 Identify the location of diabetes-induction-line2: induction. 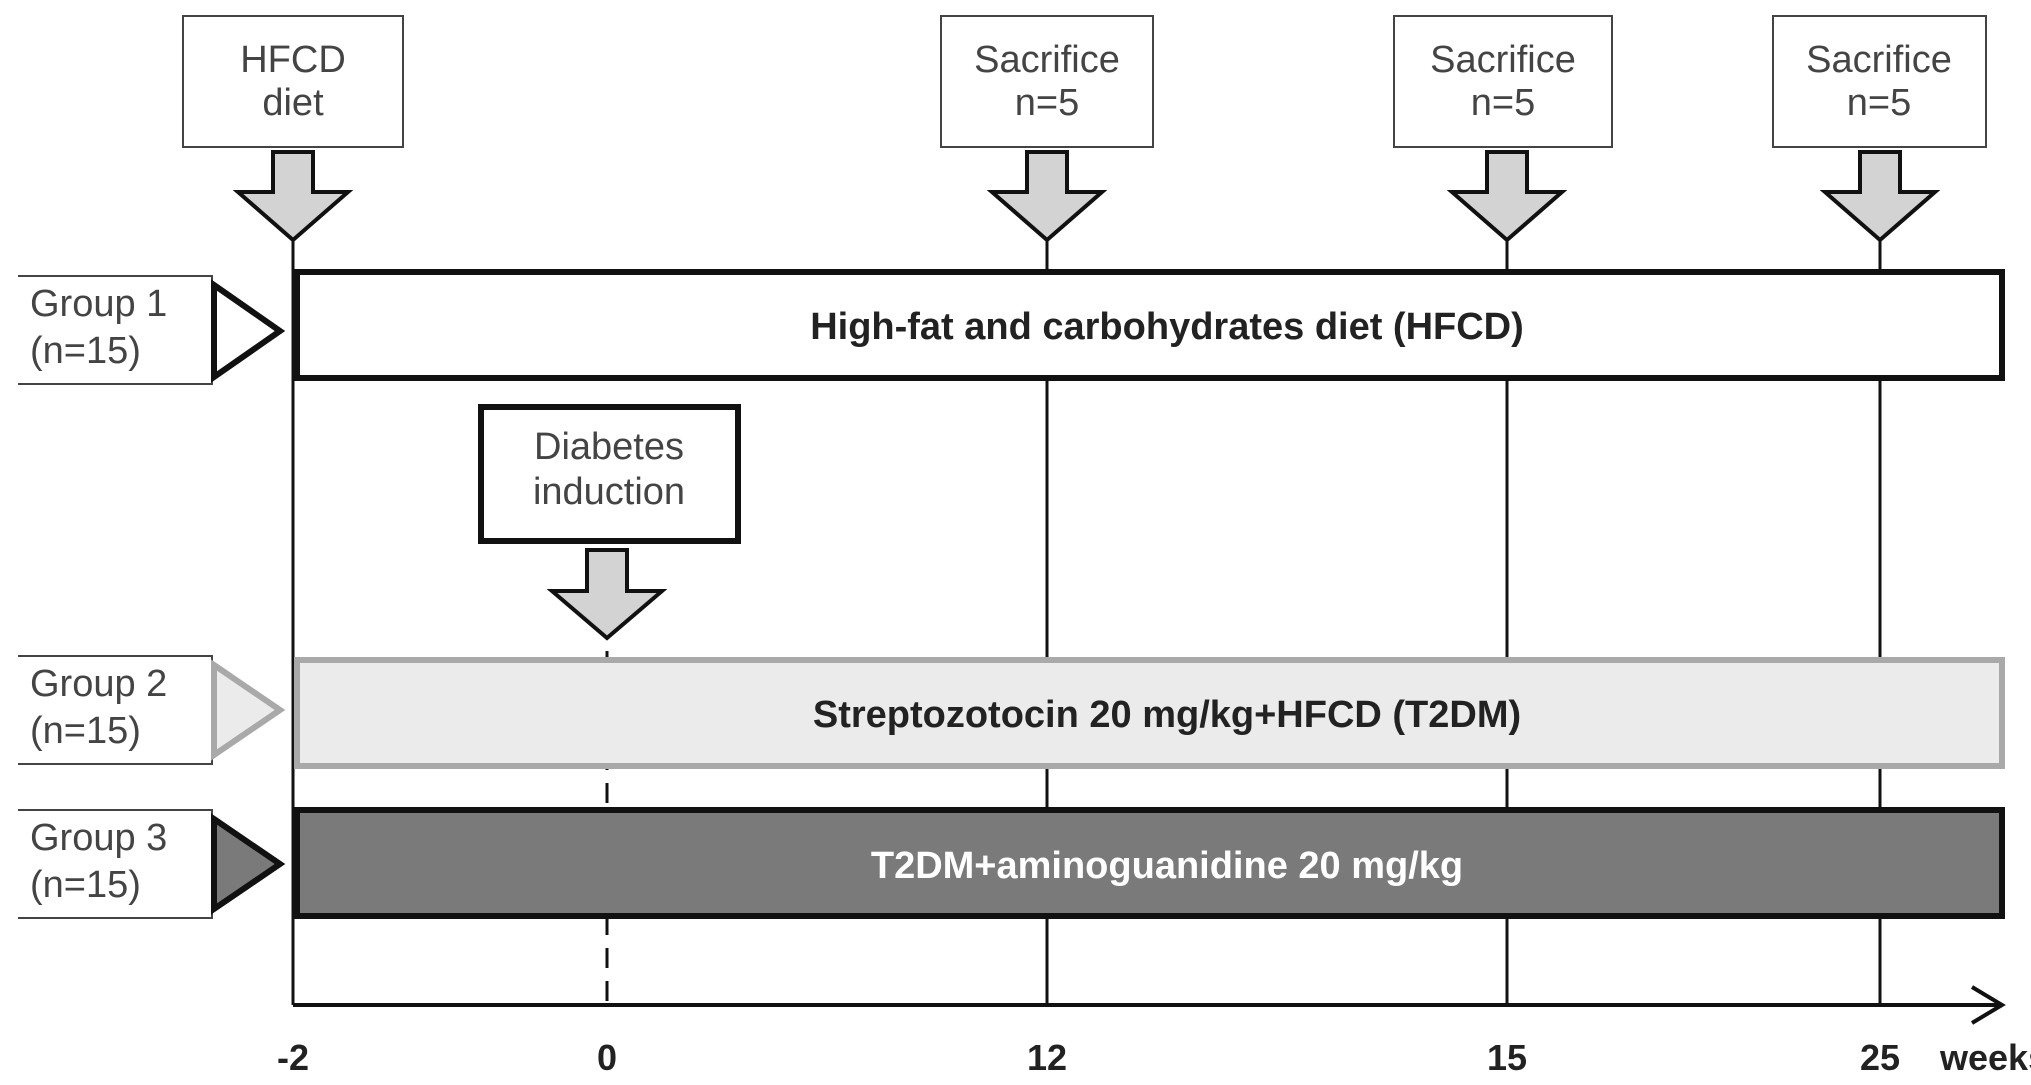
(609, 492).